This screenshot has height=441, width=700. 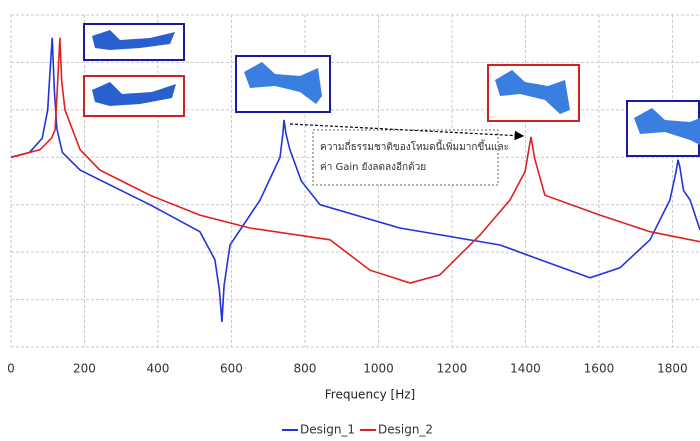 I want to click on legend-label: Design_2, so click(x=405, y=430).